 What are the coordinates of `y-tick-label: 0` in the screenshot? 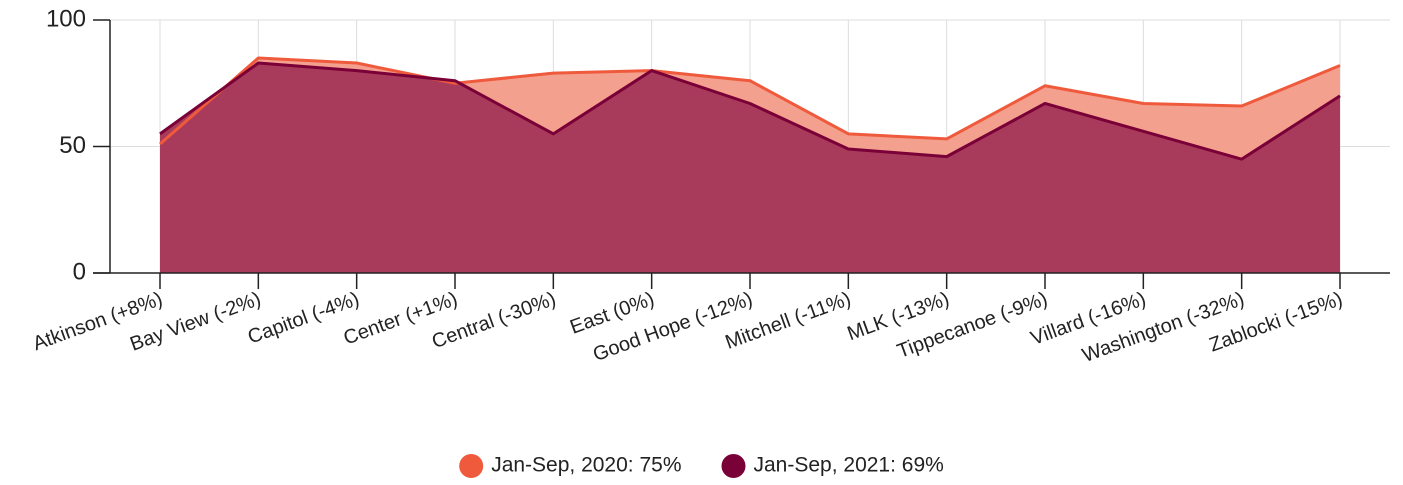 It's located at (79, 271).